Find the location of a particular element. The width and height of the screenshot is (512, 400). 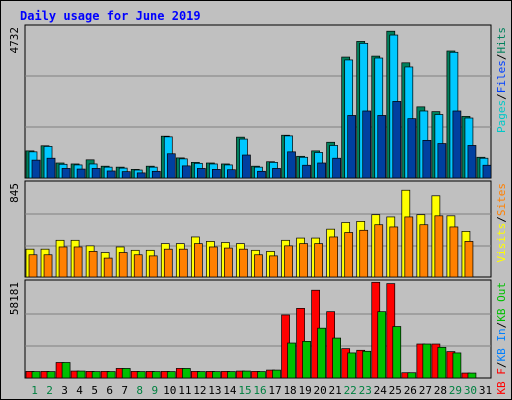

axis-legend-hits-files-pages: Pages/Files/Hits is located at coordinates (501, 80).